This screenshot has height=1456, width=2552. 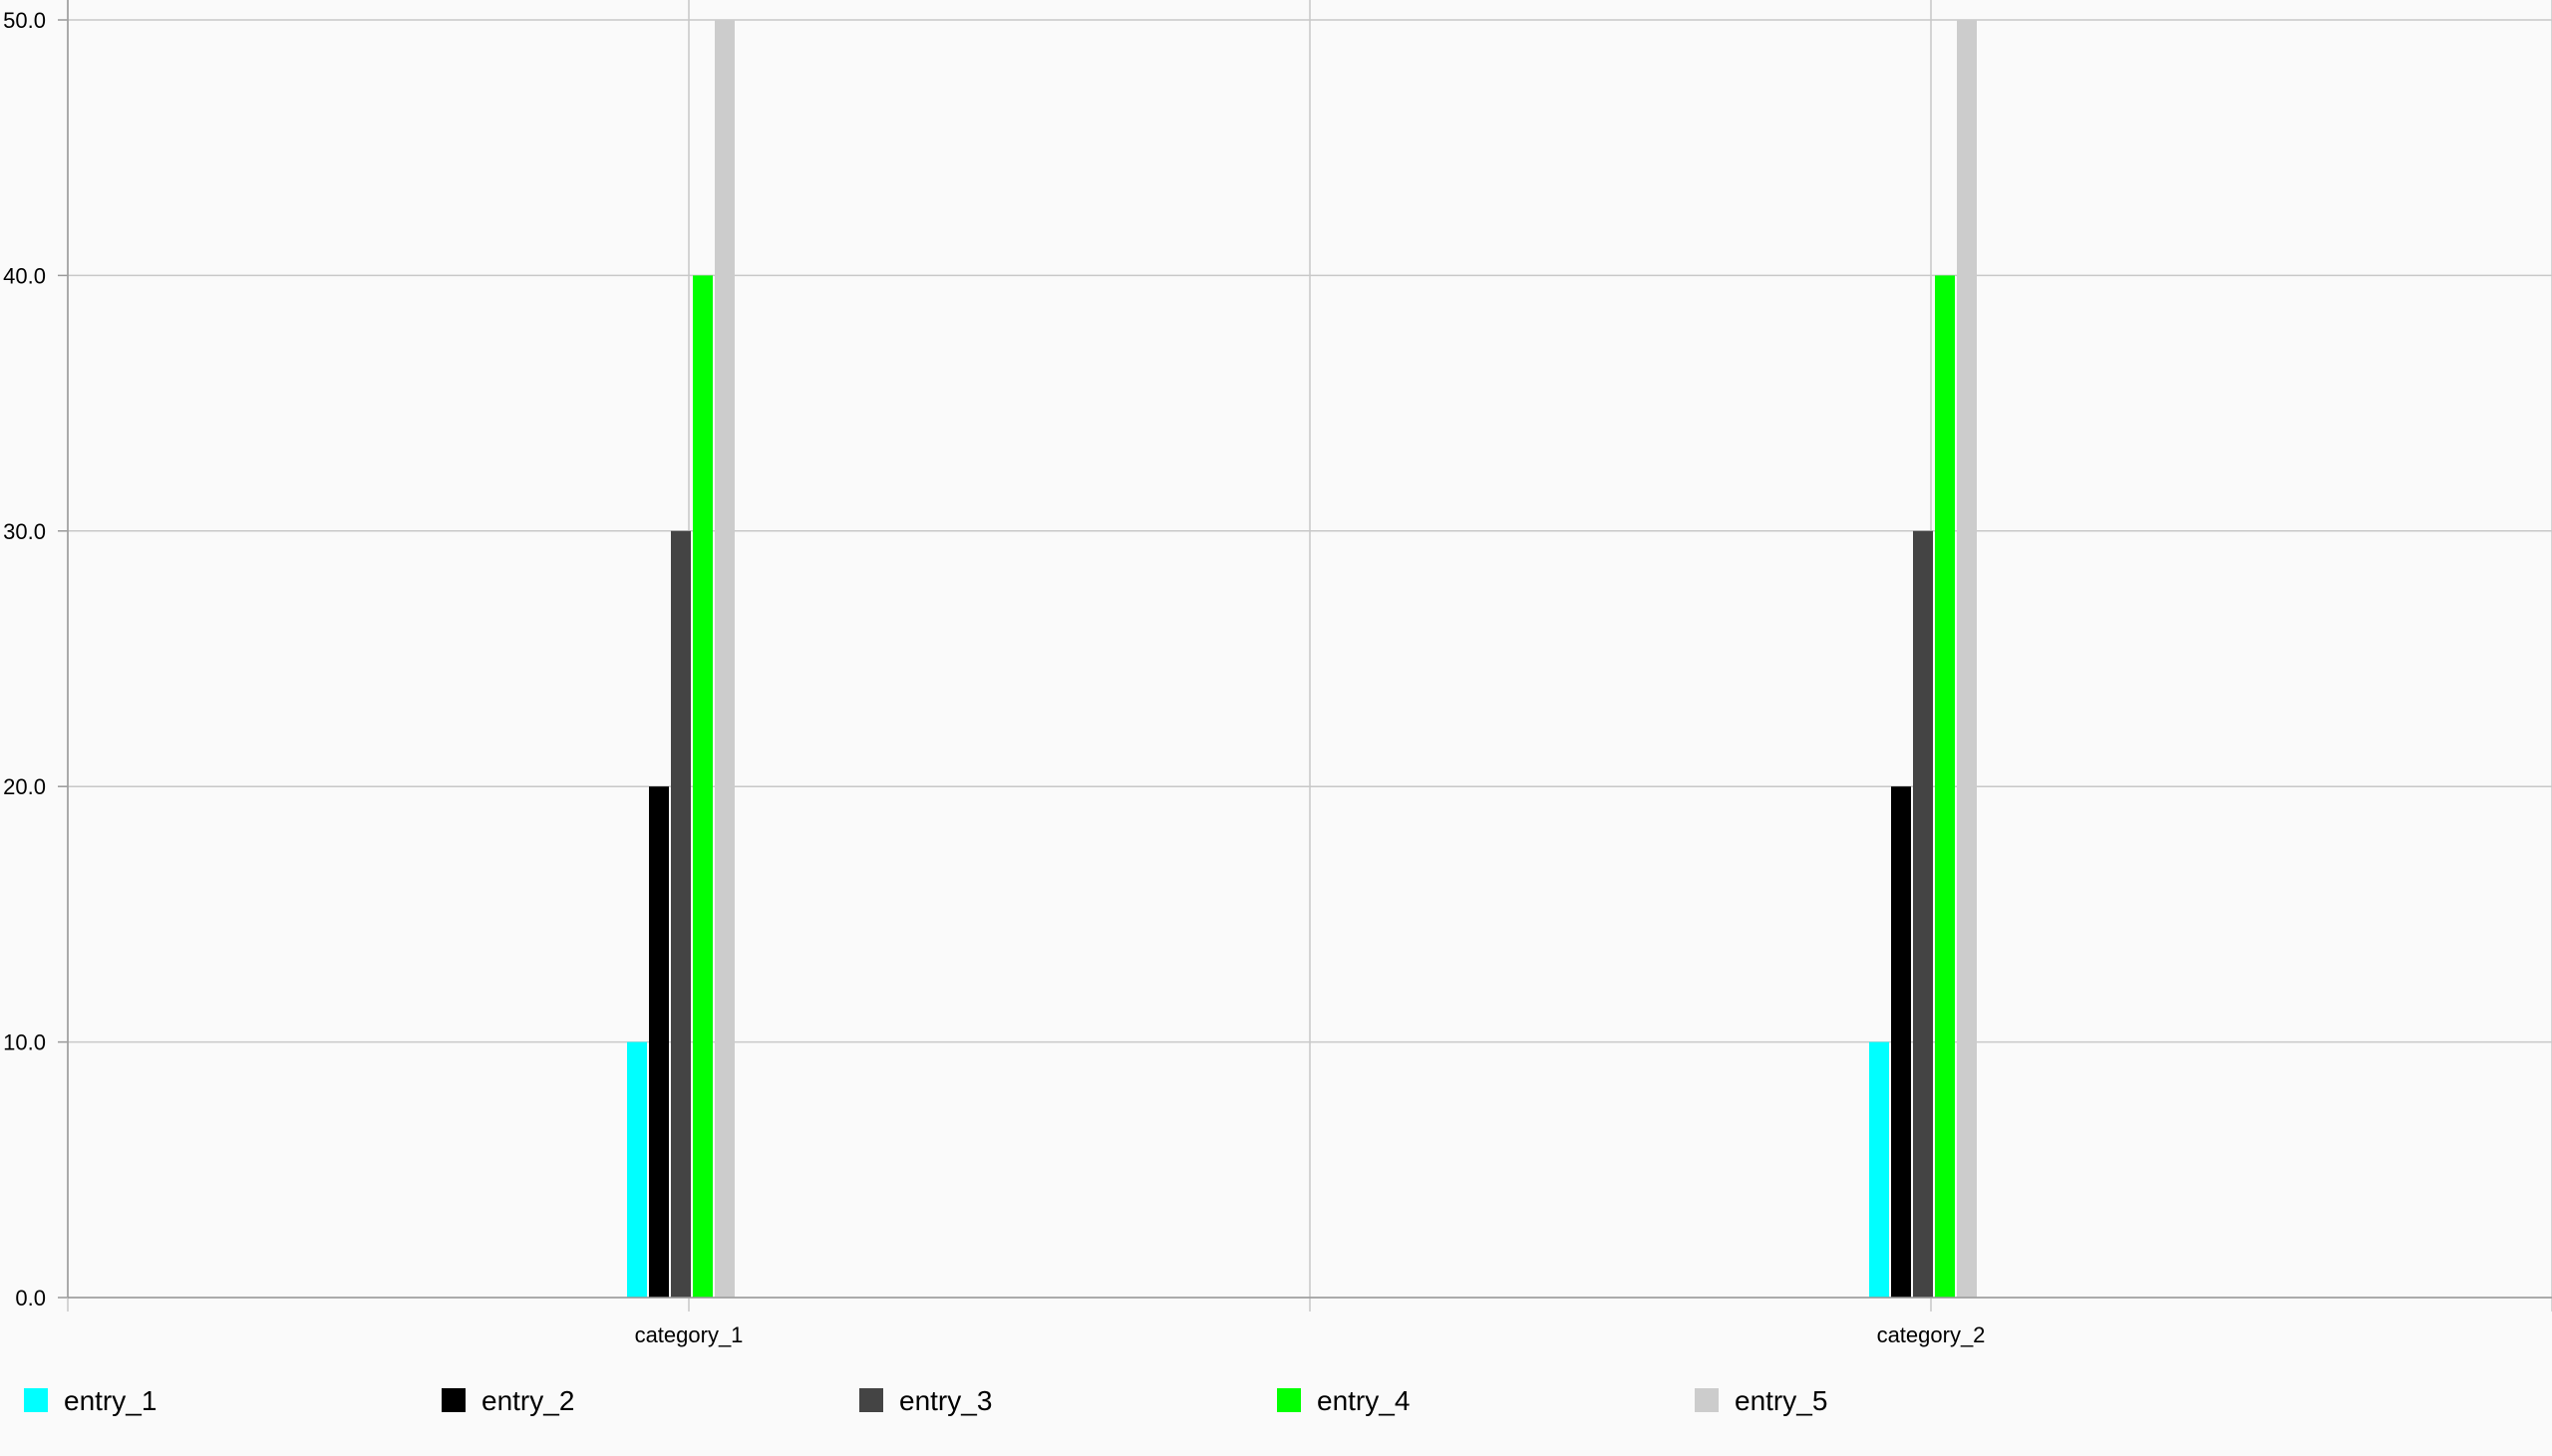 What do you see at coordinates (30, 1298) in the screenshot?
I see `y-tick-label: 0.0` at bounding box center [30, 1298].